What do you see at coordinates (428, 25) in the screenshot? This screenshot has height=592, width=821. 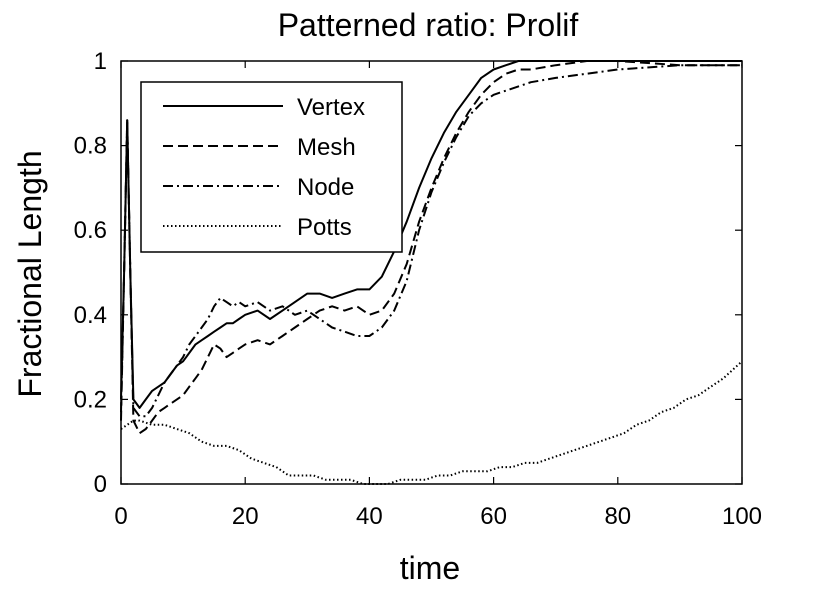 I see `chart-title: Patterned ratio: Prolif` at bounding box center [428, 25].